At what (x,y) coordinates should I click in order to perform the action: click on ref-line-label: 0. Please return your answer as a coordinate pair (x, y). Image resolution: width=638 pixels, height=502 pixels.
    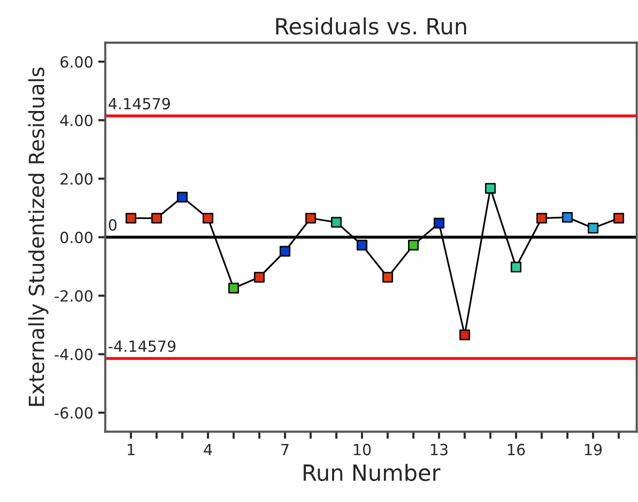
    Looking at the image, I should click on (112, 225).